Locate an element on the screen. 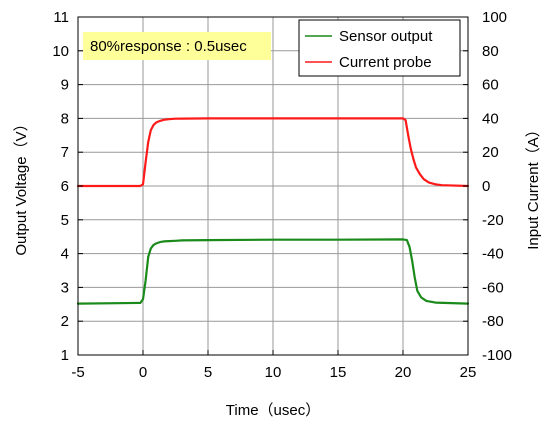  y-tick-label: 8 is located at coordinates (65, 118).